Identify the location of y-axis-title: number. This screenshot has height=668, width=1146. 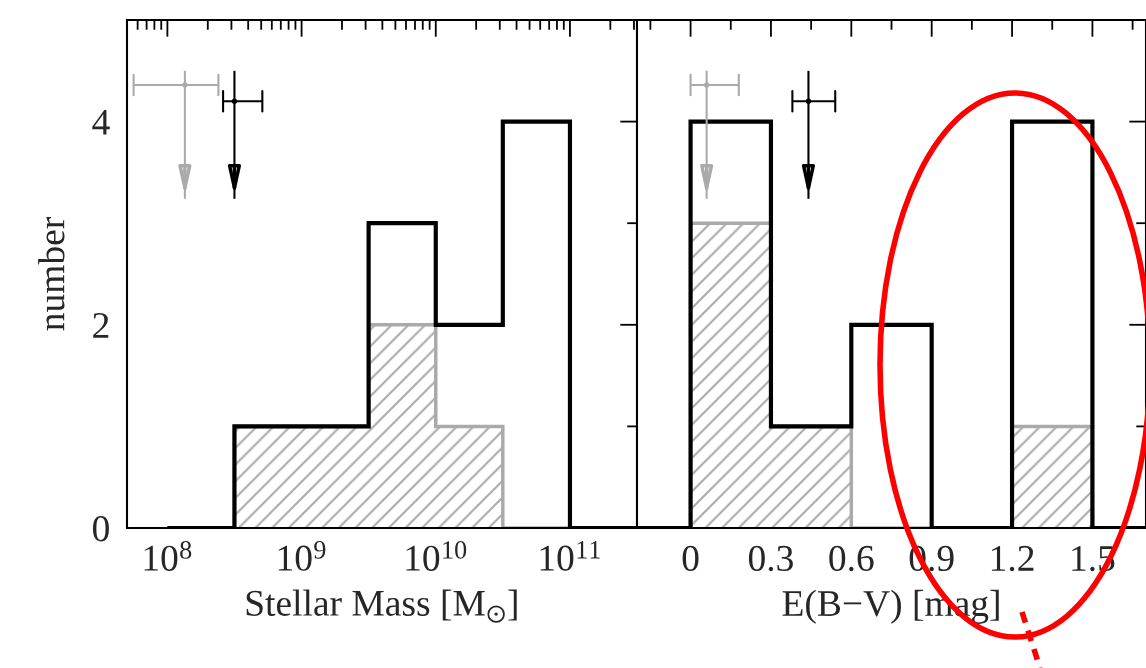
(51, 274).